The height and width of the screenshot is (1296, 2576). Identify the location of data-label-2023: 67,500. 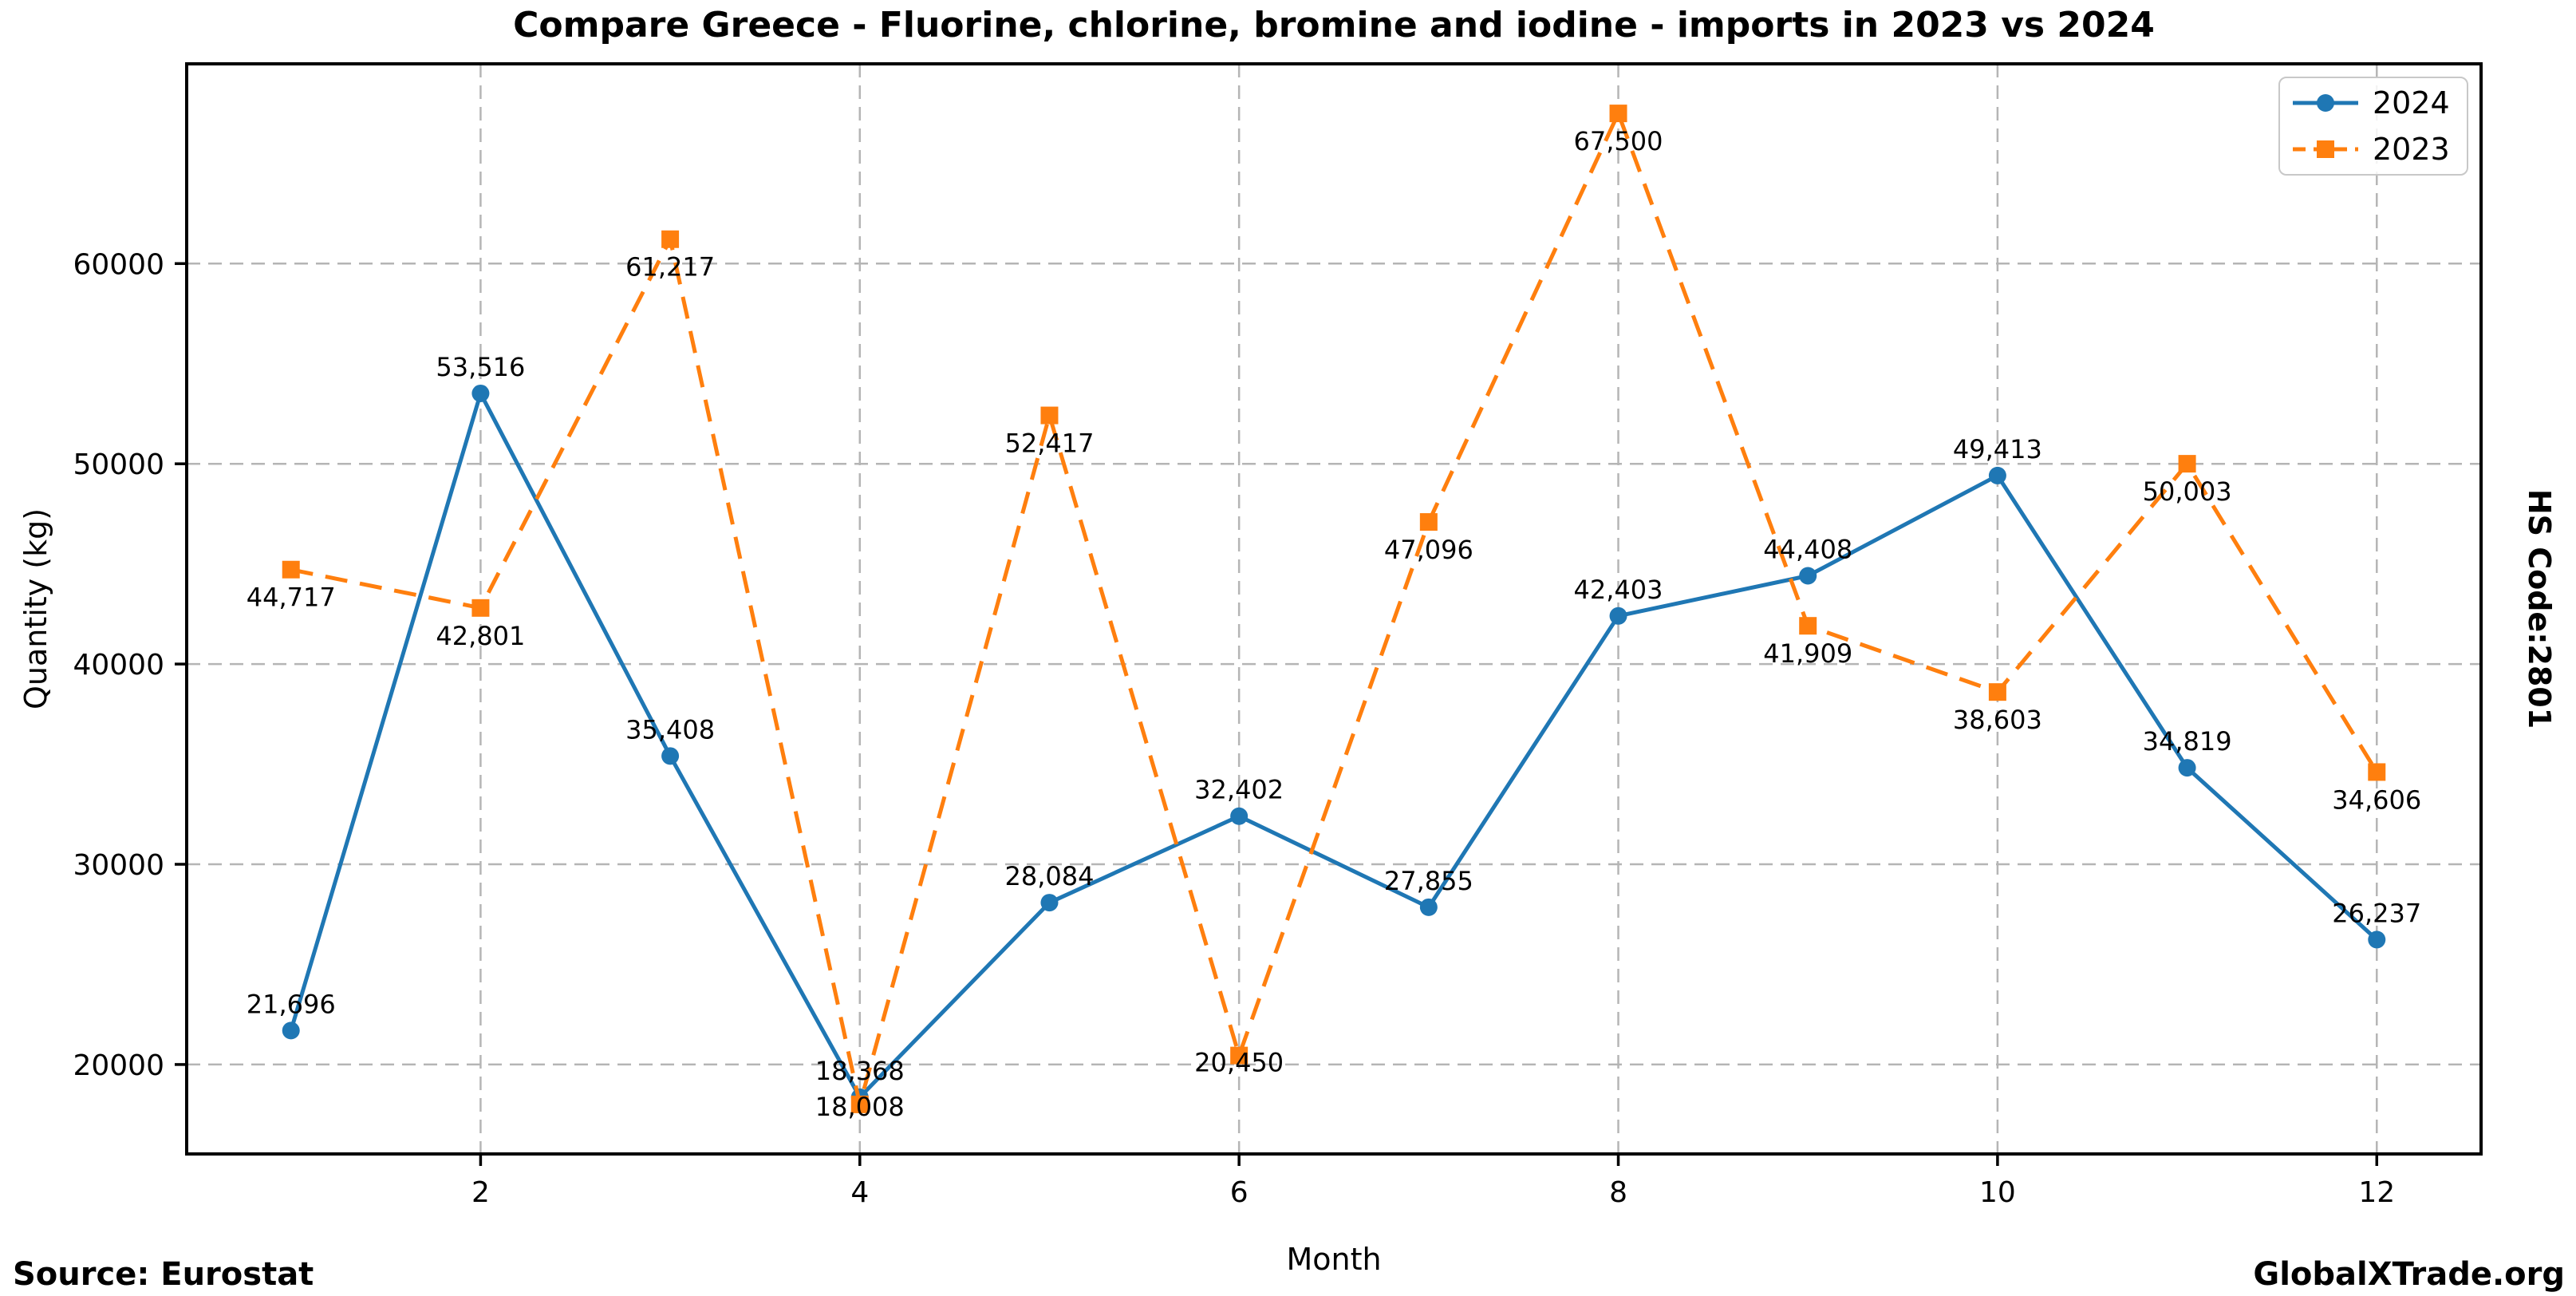
(1619, 141).